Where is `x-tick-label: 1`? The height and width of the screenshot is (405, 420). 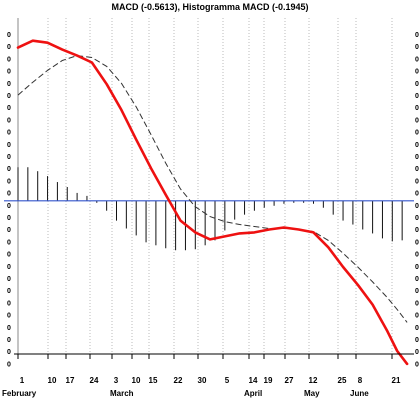
x-tick-label: 1 is located at coordinates (22, 380).